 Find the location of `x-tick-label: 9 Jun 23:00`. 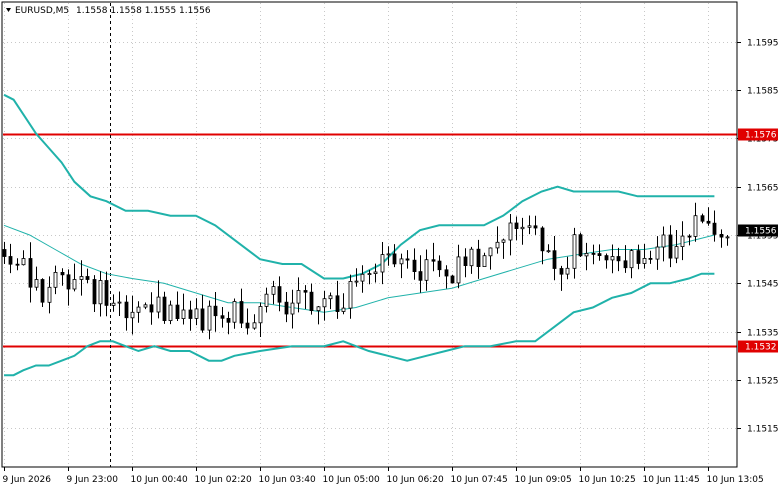

x-tick-label: 9 Jun 23:00 is located at coordinates (93, 480).